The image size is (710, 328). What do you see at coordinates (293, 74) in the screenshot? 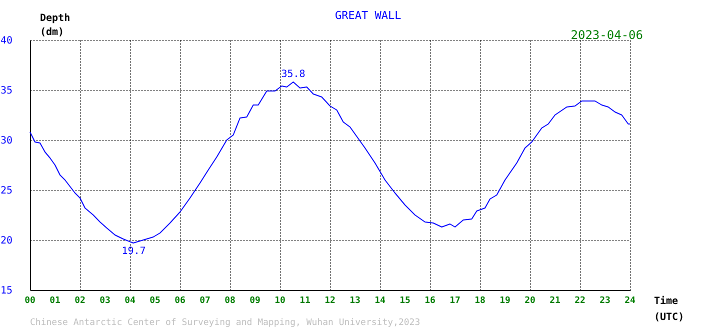
I see `annotation: 35.8` at bounding box center [293, 74].